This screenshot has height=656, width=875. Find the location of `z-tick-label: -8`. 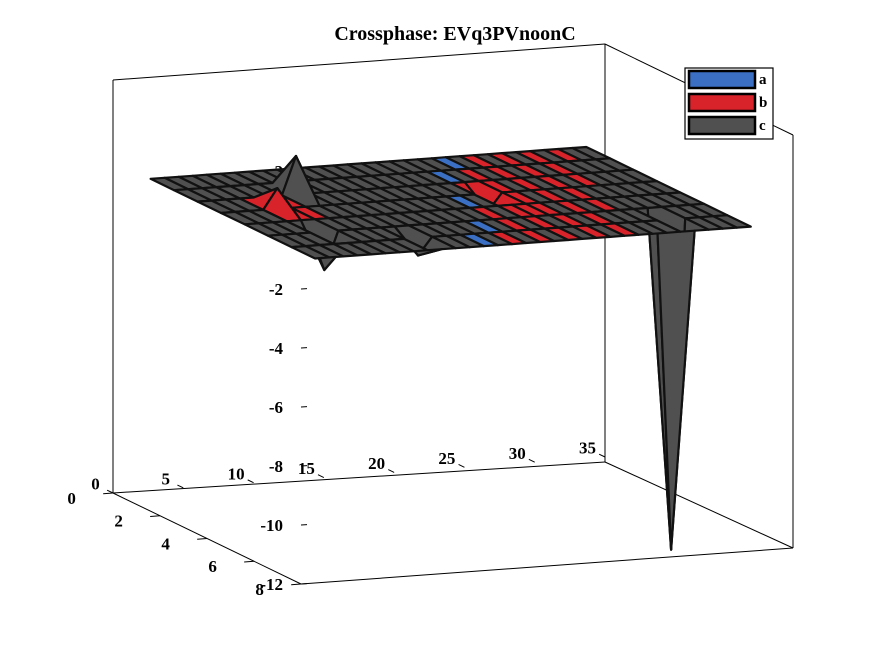

z-tick-label: -8 is located at coordinates (276, 466).